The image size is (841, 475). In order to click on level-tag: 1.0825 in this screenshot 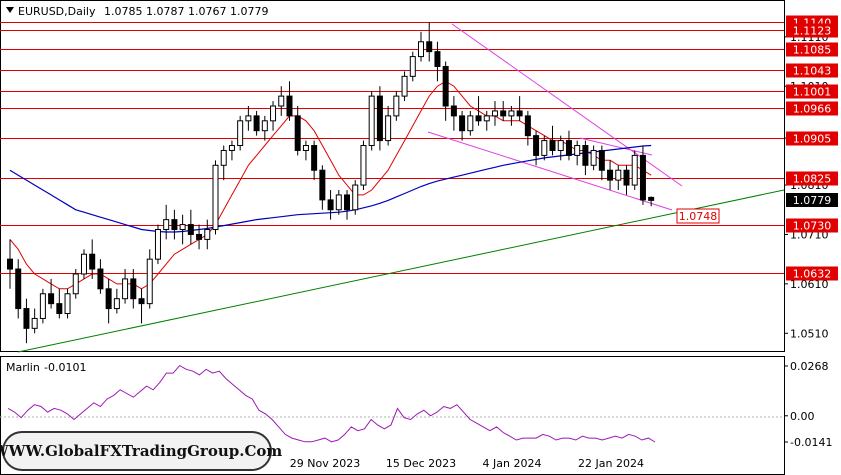, I will do `click(812, 179)`.